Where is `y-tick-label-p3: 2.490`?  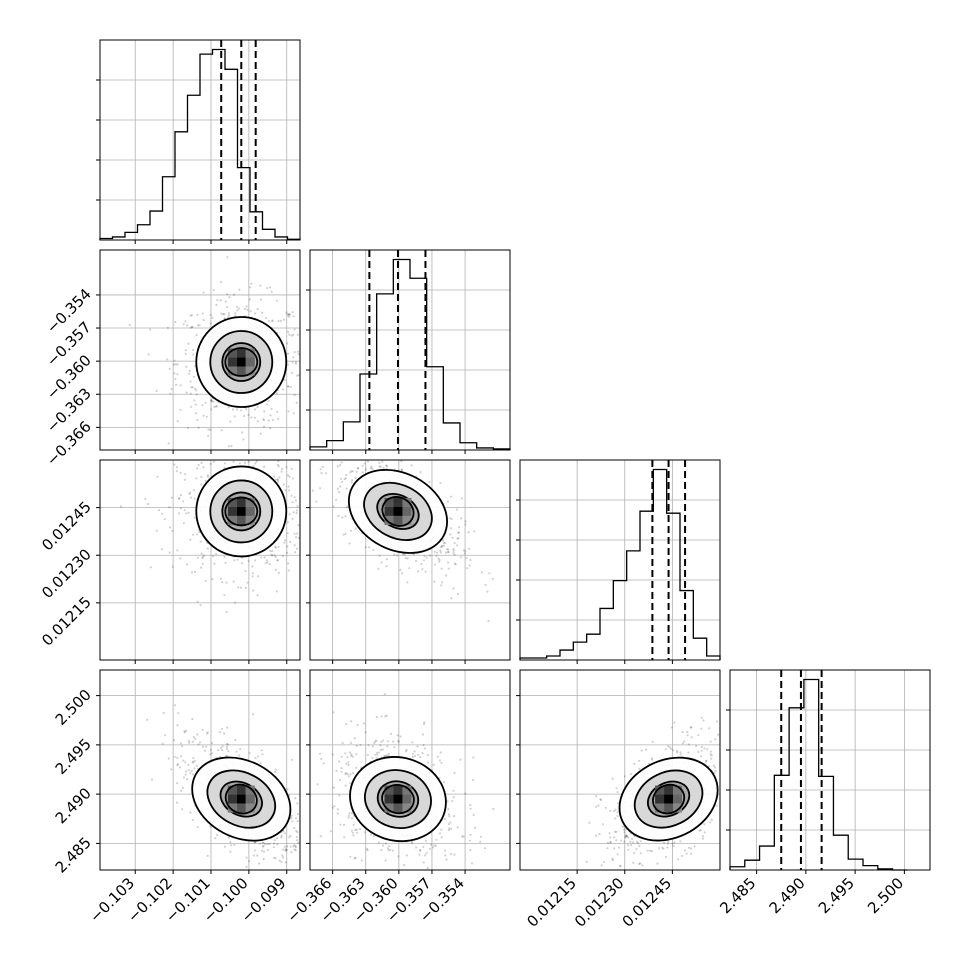 y-tick-label-p3: 2.490 is located at coordinates (73, 805).